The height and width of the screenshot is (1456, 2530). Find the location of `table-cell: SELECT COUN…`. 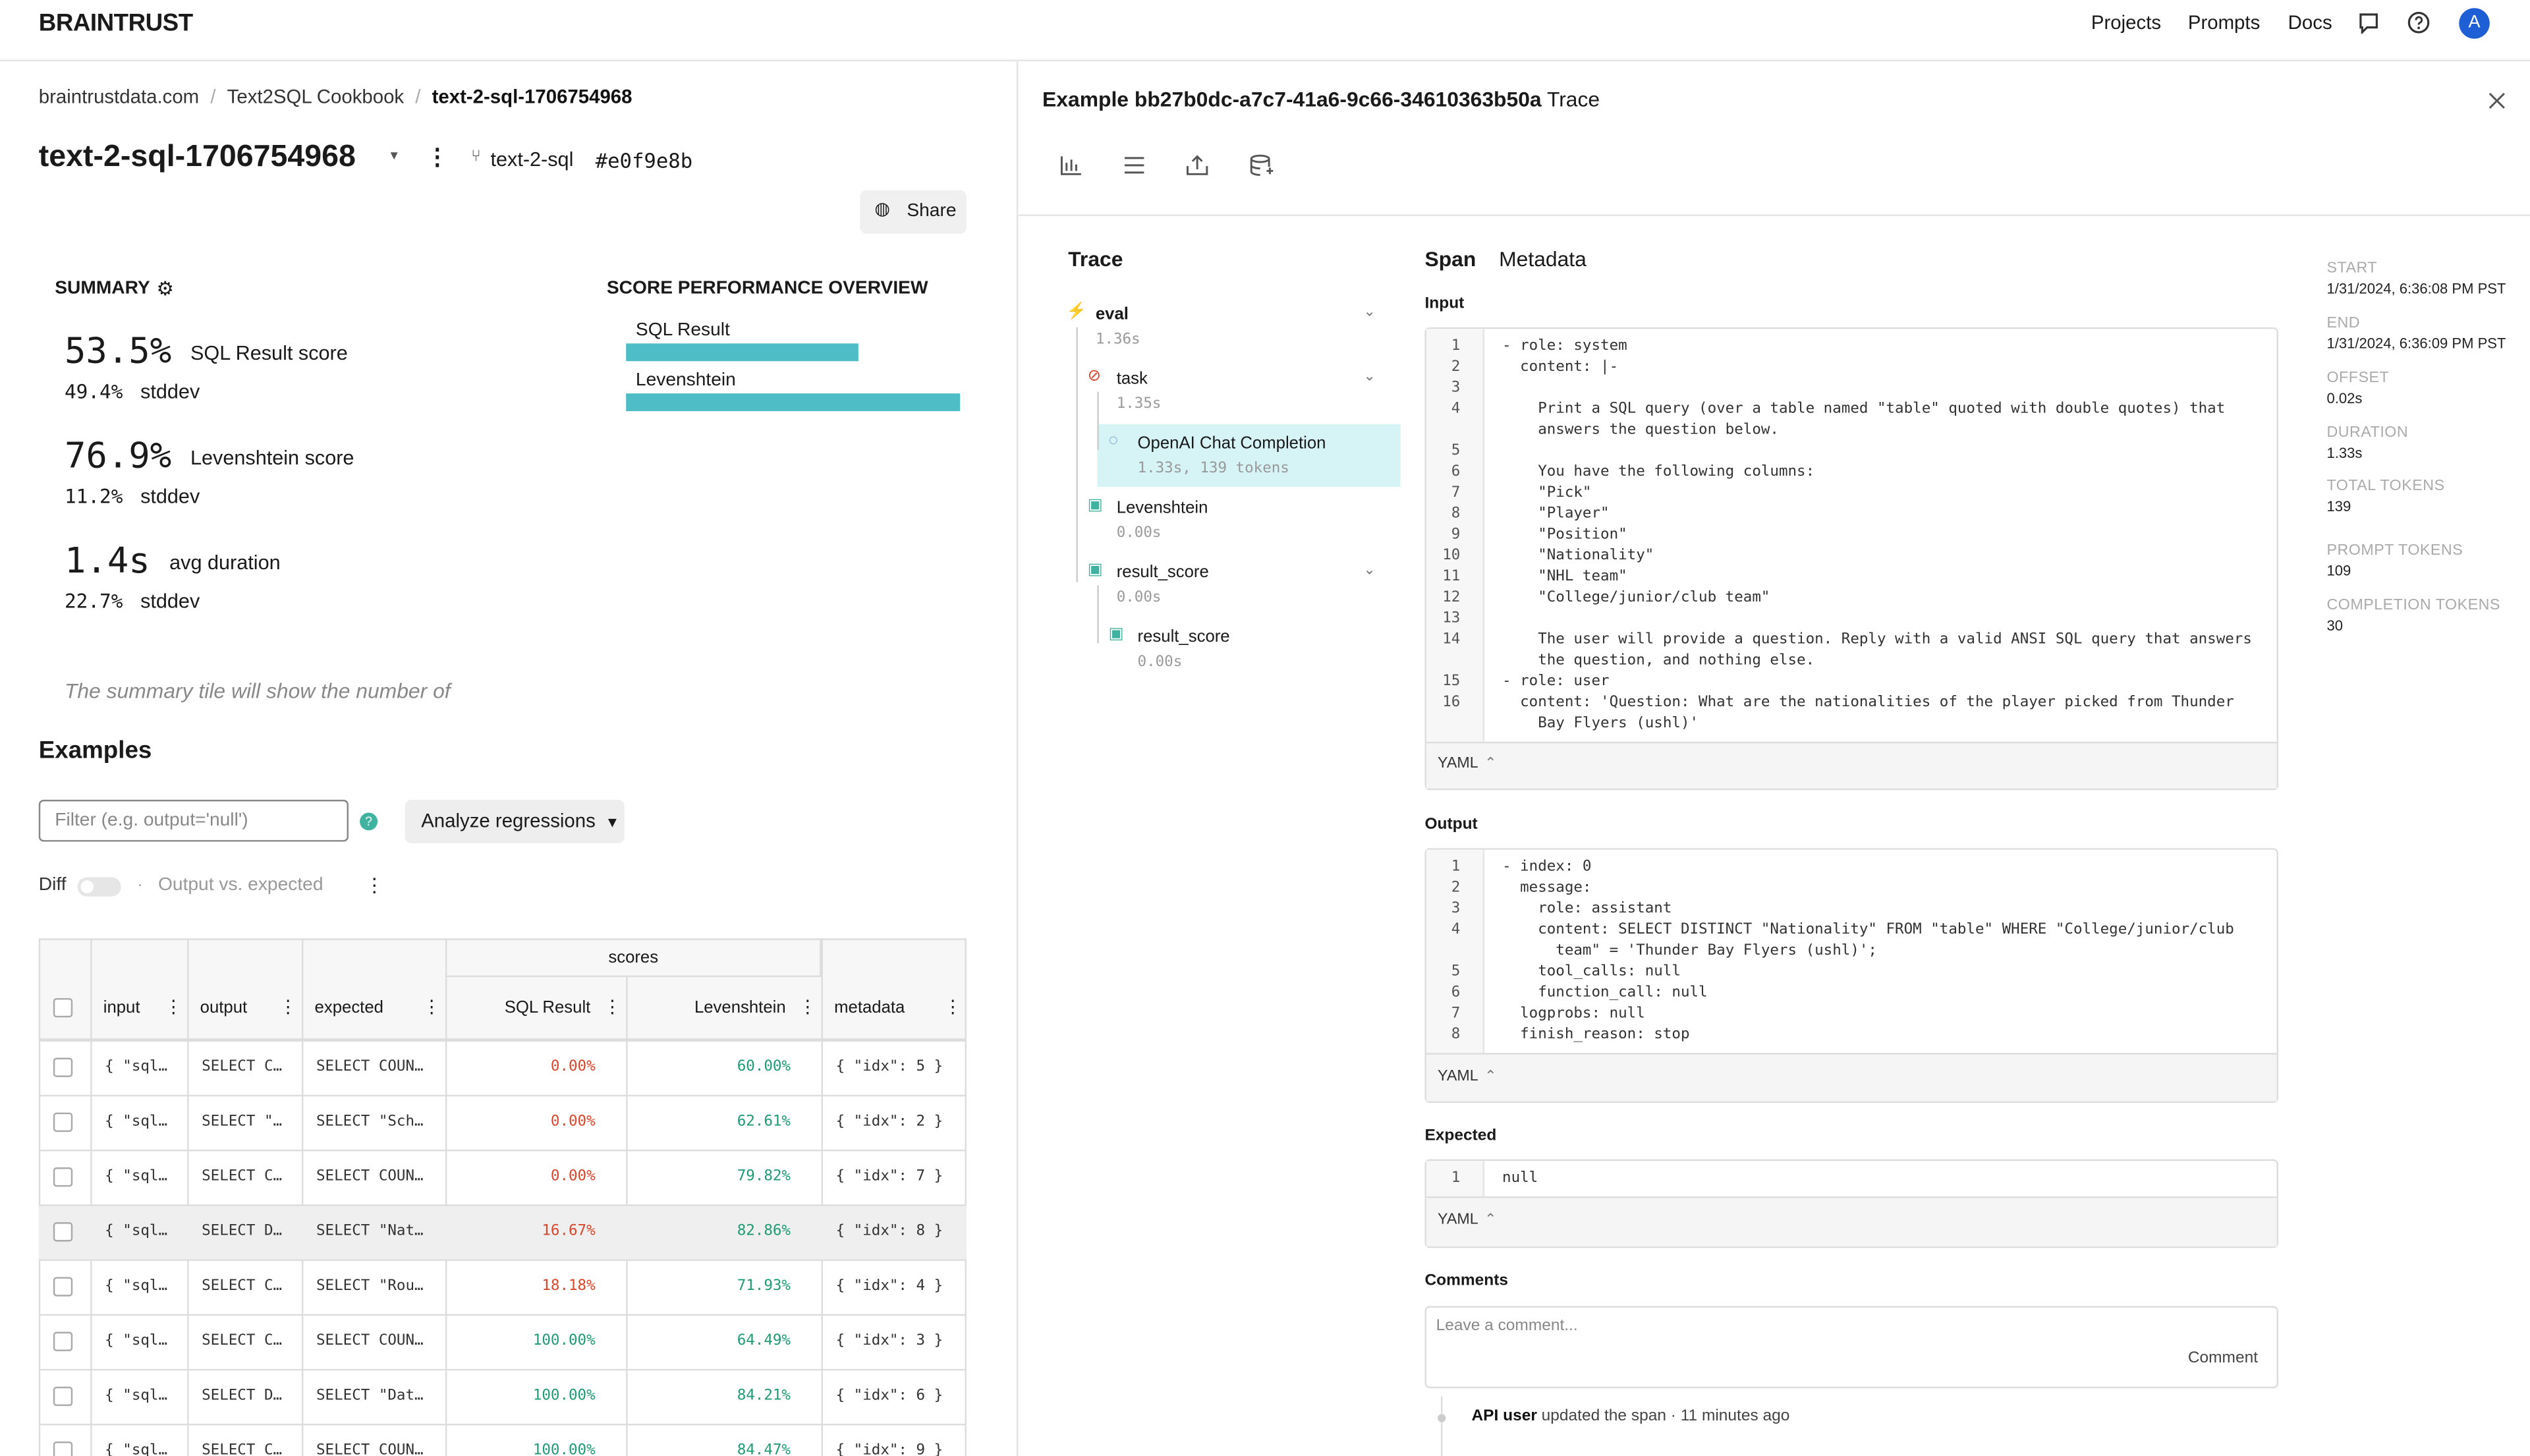

table-cell: SELECT COUN… is located at coordinates (370, 1066).